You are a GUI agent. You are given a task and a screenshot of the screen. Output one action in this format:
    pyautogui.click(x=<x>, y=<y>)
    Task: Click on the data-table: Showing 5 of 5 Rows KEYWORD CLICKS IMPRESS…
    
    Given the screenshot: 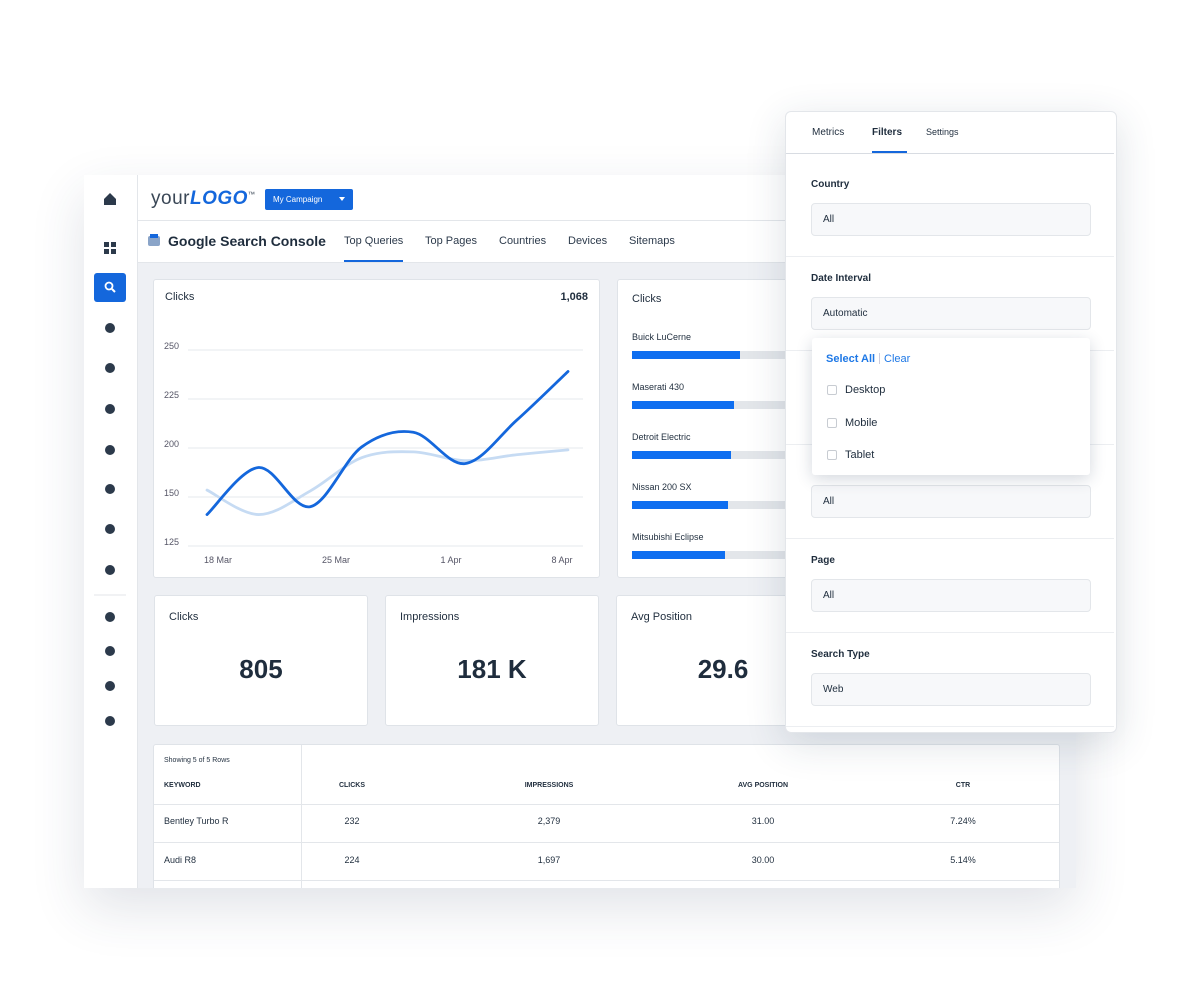 What is the action you would take?
    pyautogui.click(x=606, y=816)
    